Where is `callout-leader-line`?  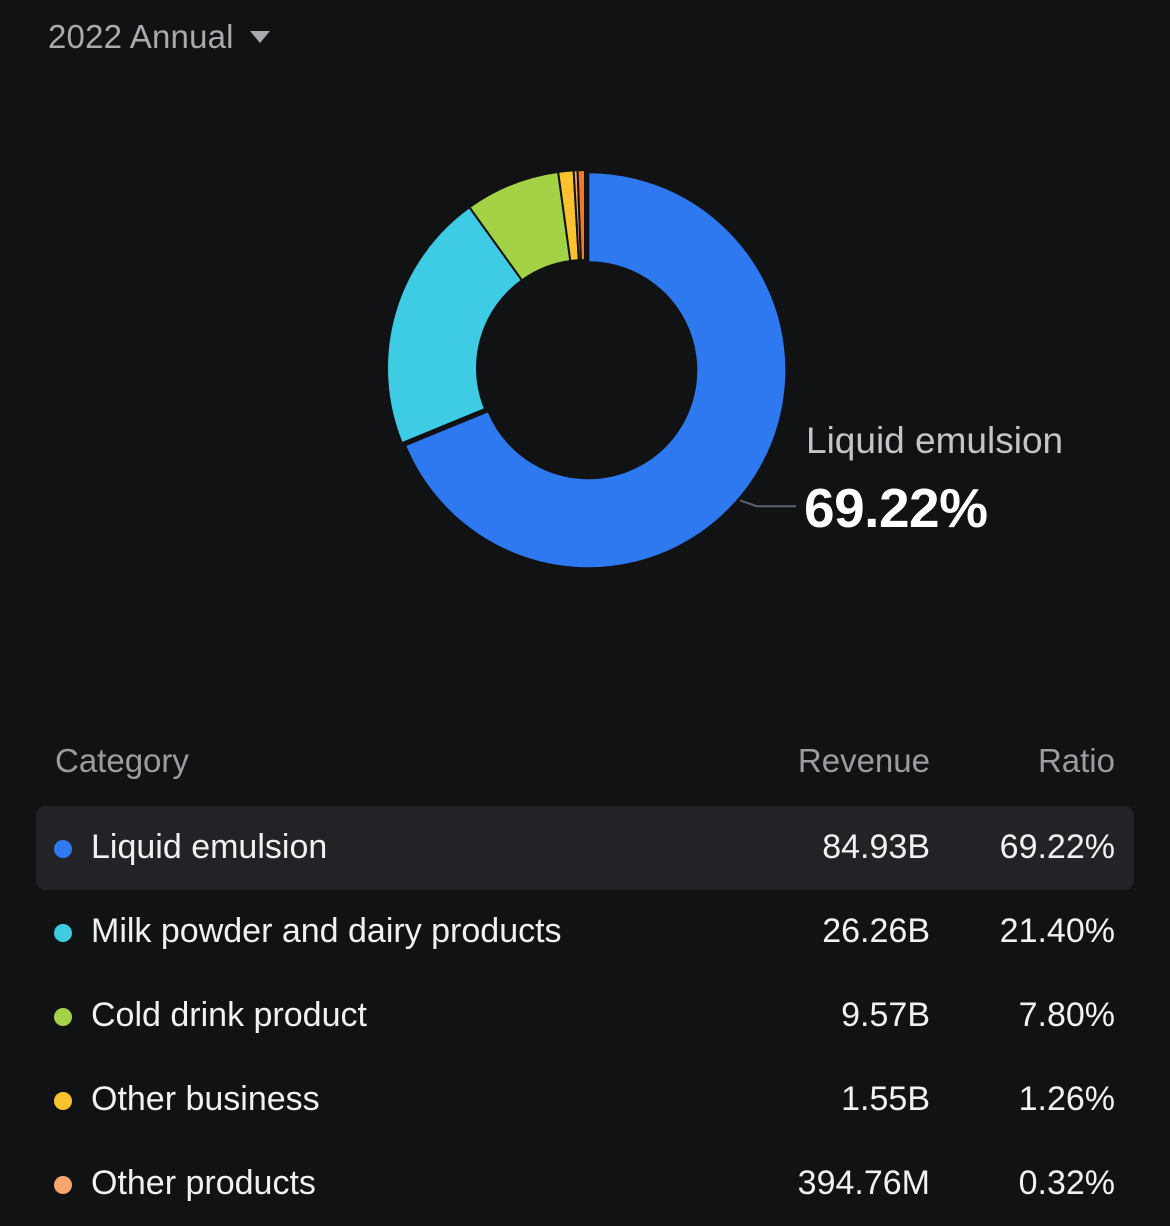
callout-leader-line is located at coordinates (767, 503).